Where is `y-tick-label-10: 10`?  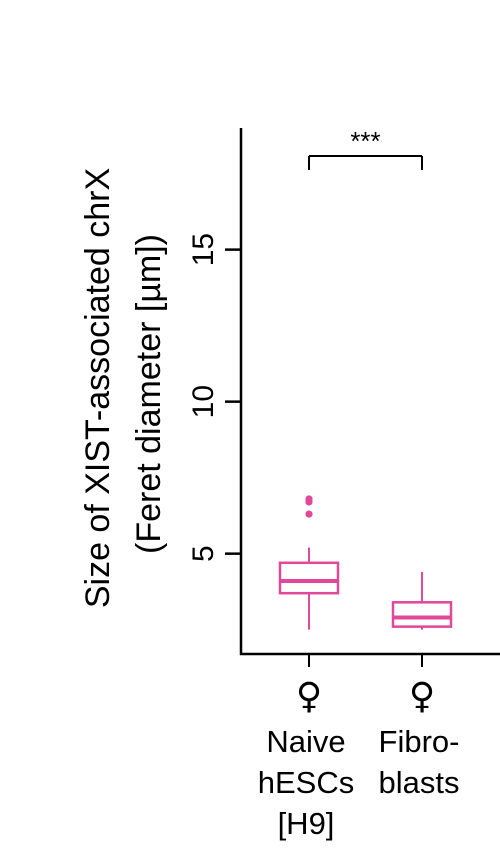
y-tick-label-10: 10 is located at coordinates (203, 401).